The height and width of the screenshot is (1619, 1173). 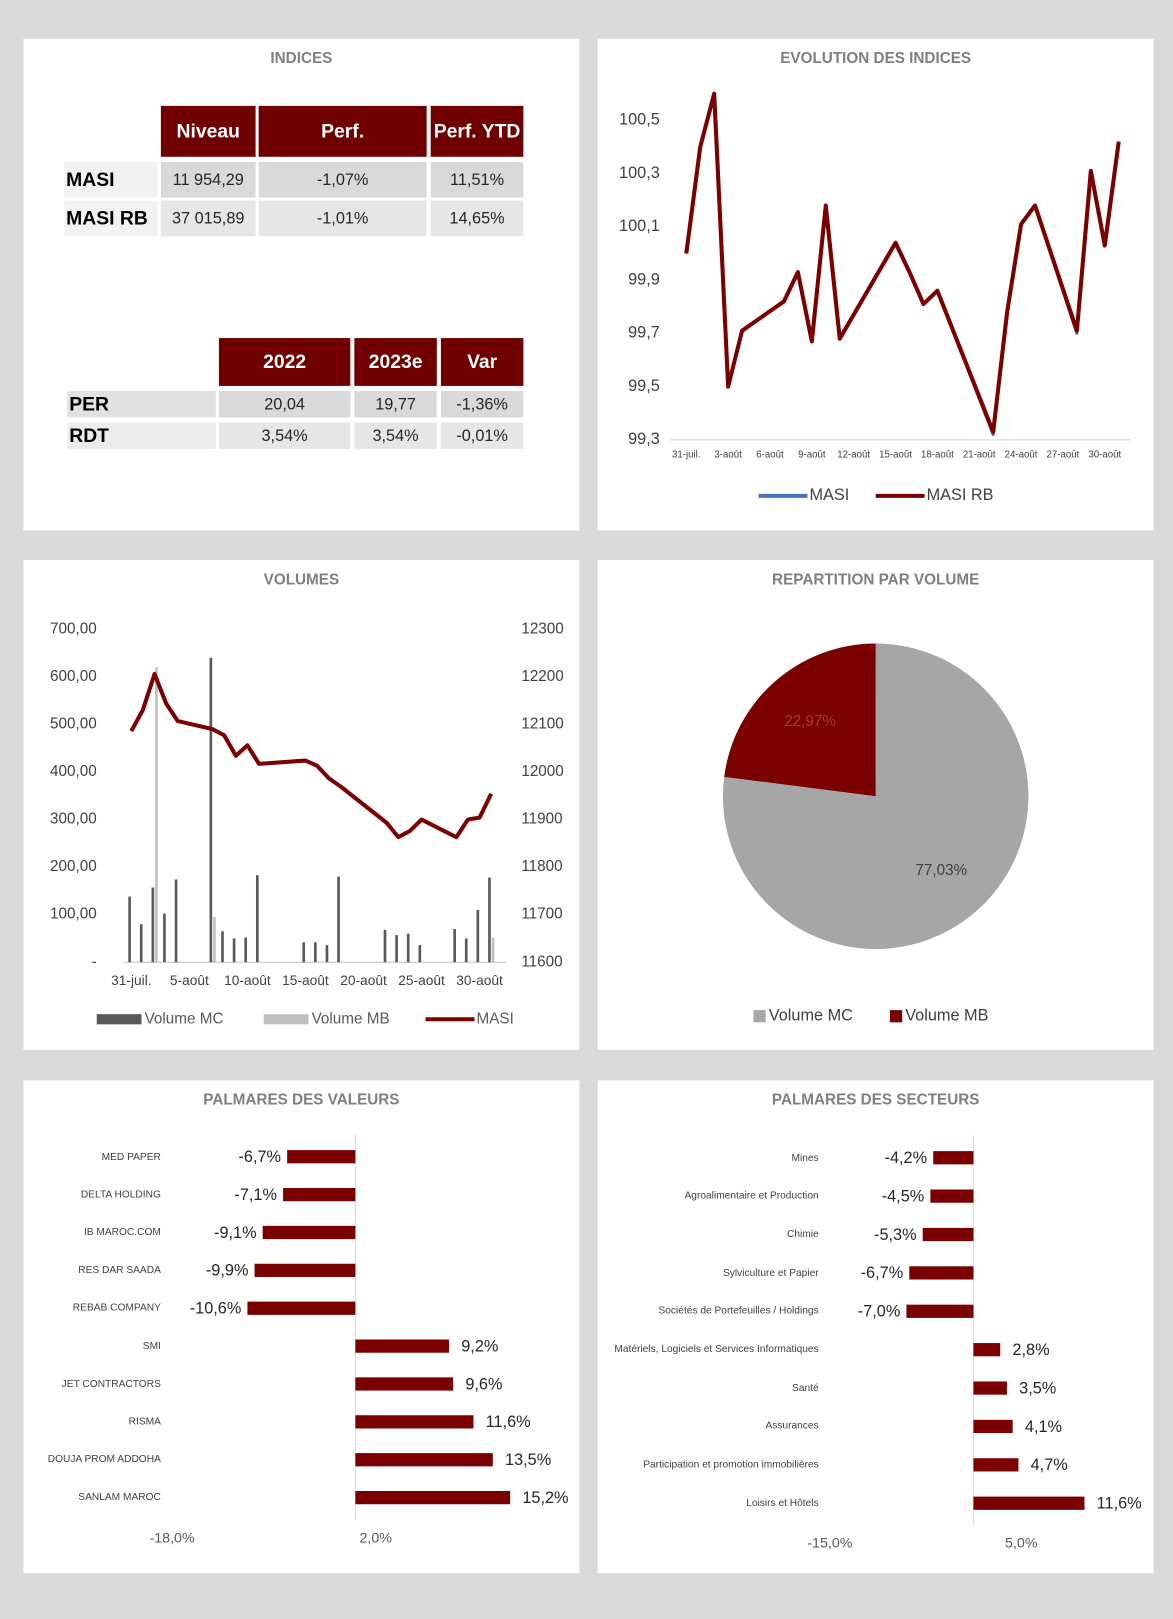 I want to click on category-label: MED PAPER, so click(x=80, y=1157).